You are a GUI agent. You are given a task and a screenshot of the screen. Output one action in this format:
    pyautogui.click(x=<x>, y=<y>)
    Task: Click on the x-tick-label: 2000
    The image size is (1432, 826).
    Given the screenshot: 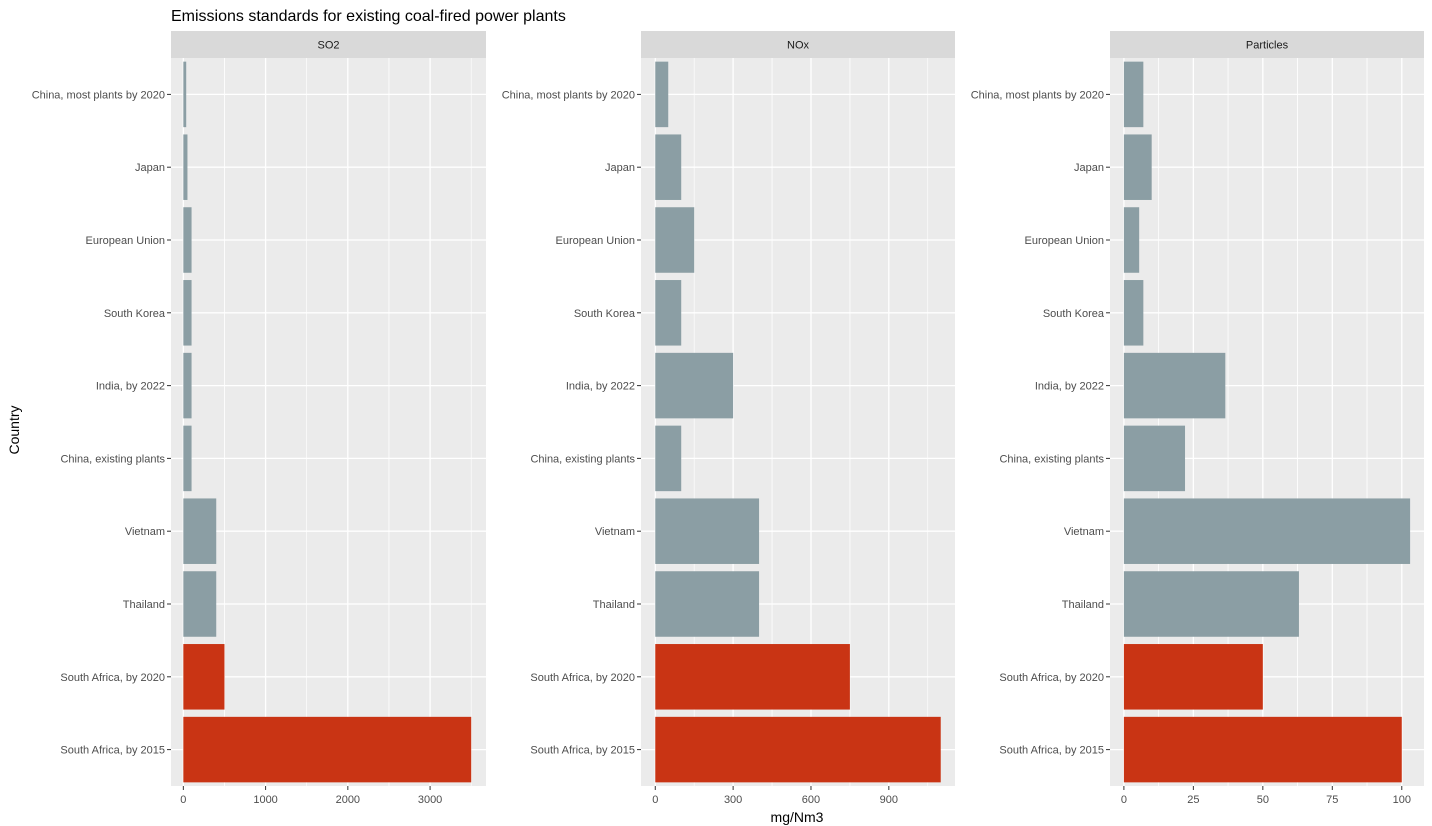 What is the action you would take?
    pyautogui.click(x=348, y=800)
    